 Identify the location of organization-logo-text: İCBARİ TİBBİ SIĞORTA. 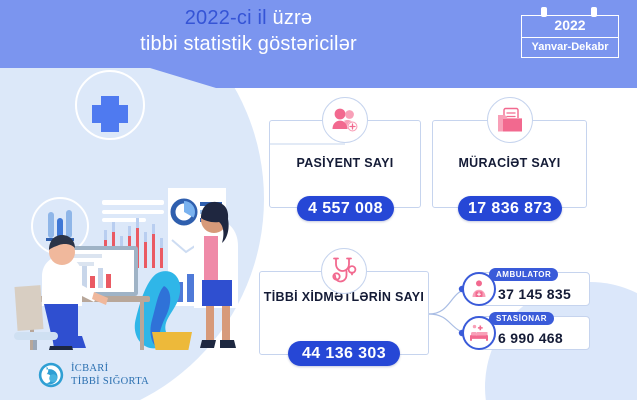
(110, 375).